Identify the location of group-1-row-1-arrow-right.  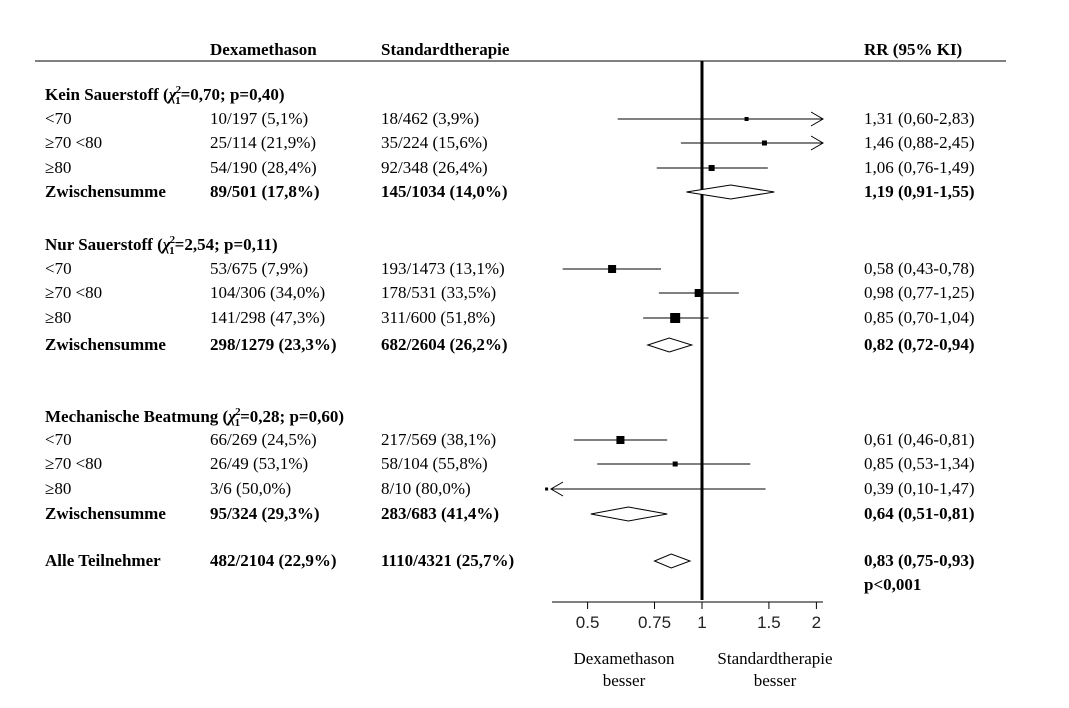
(817, 119).